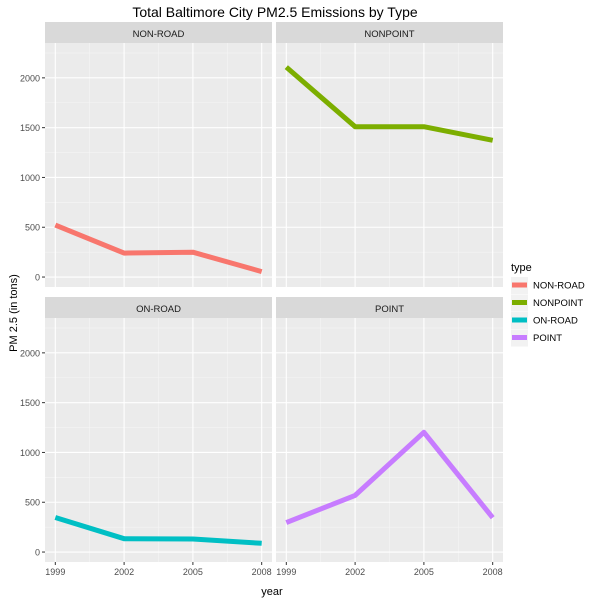 The width and height of the screenshot is (600, 605). I want to click on series-line-nonpoint, so click(389, 104).